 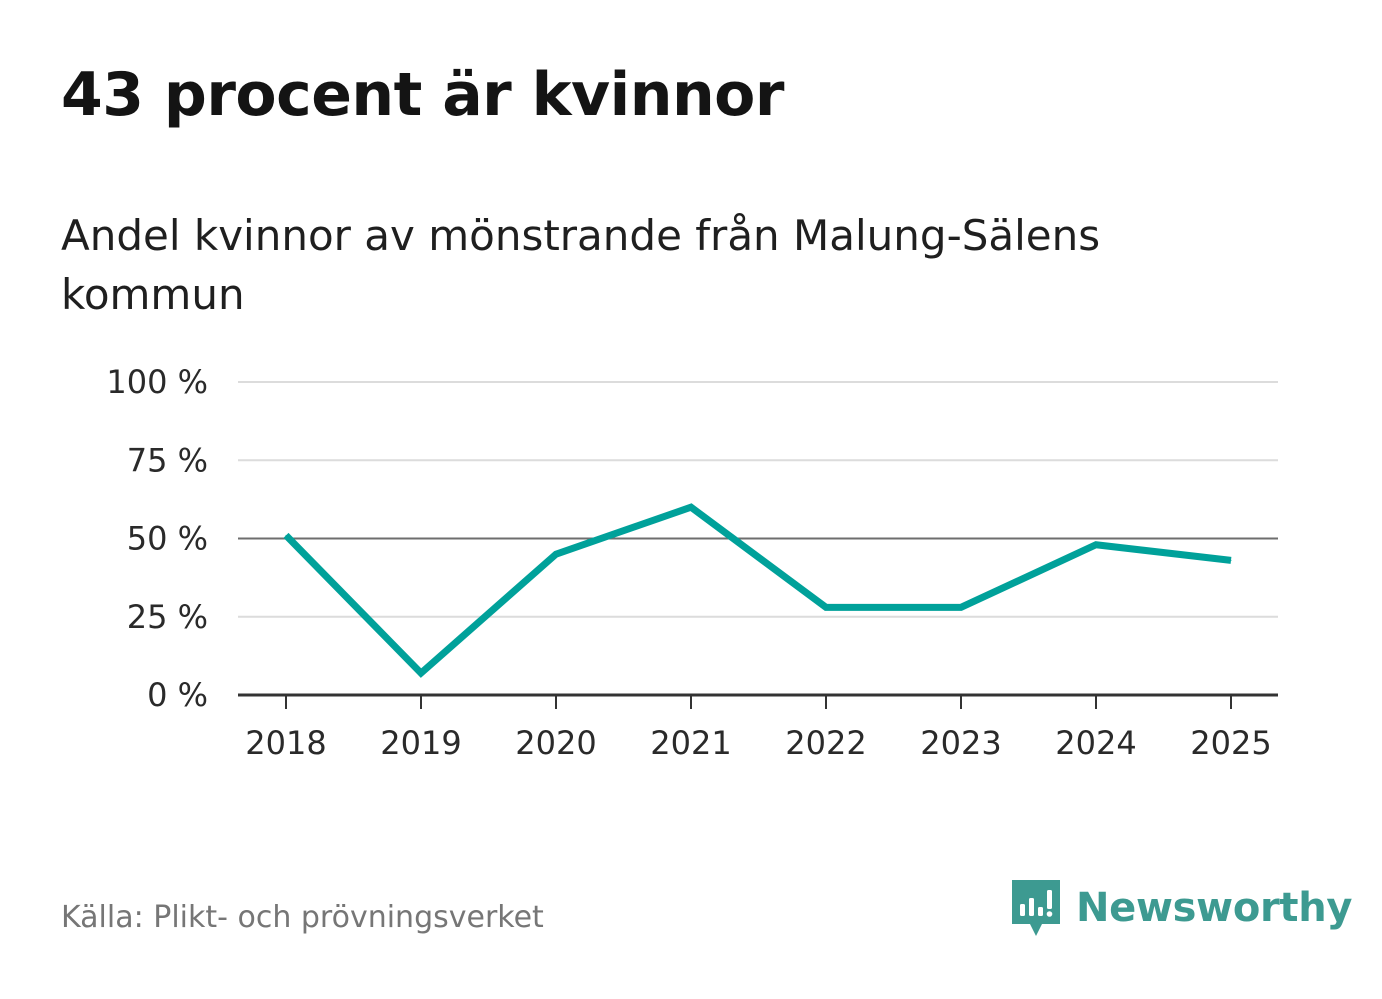 What do you see at coordinates (285, 743) in the screenshot?
I see `x-tick-label: 2018` at bounding box center [285, 743].